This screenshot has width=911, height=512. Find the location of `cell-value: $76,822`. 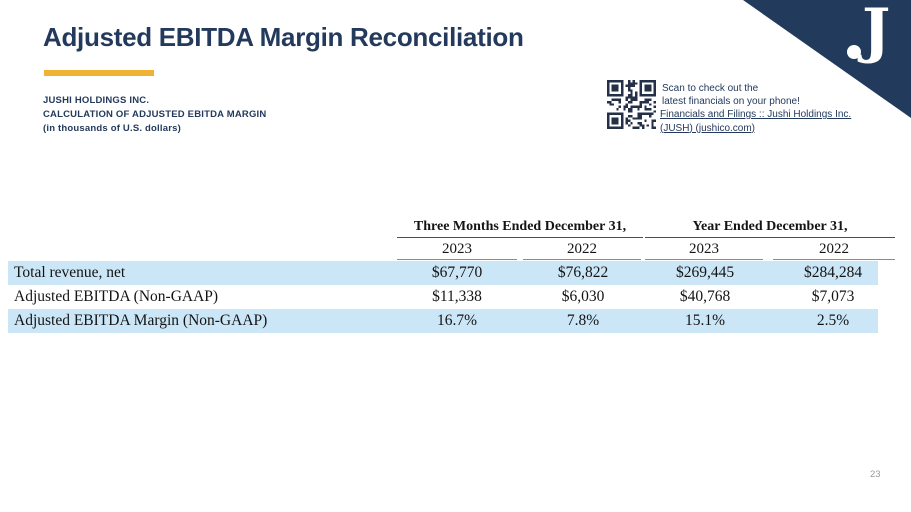

cell-value: $76,822 is located at coordinates (583, 272).